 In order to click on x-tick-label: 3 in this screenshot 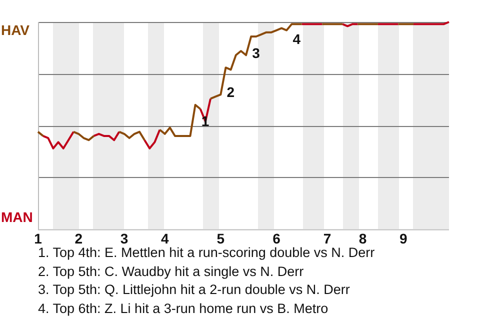, I will do `click(124, 238)`.